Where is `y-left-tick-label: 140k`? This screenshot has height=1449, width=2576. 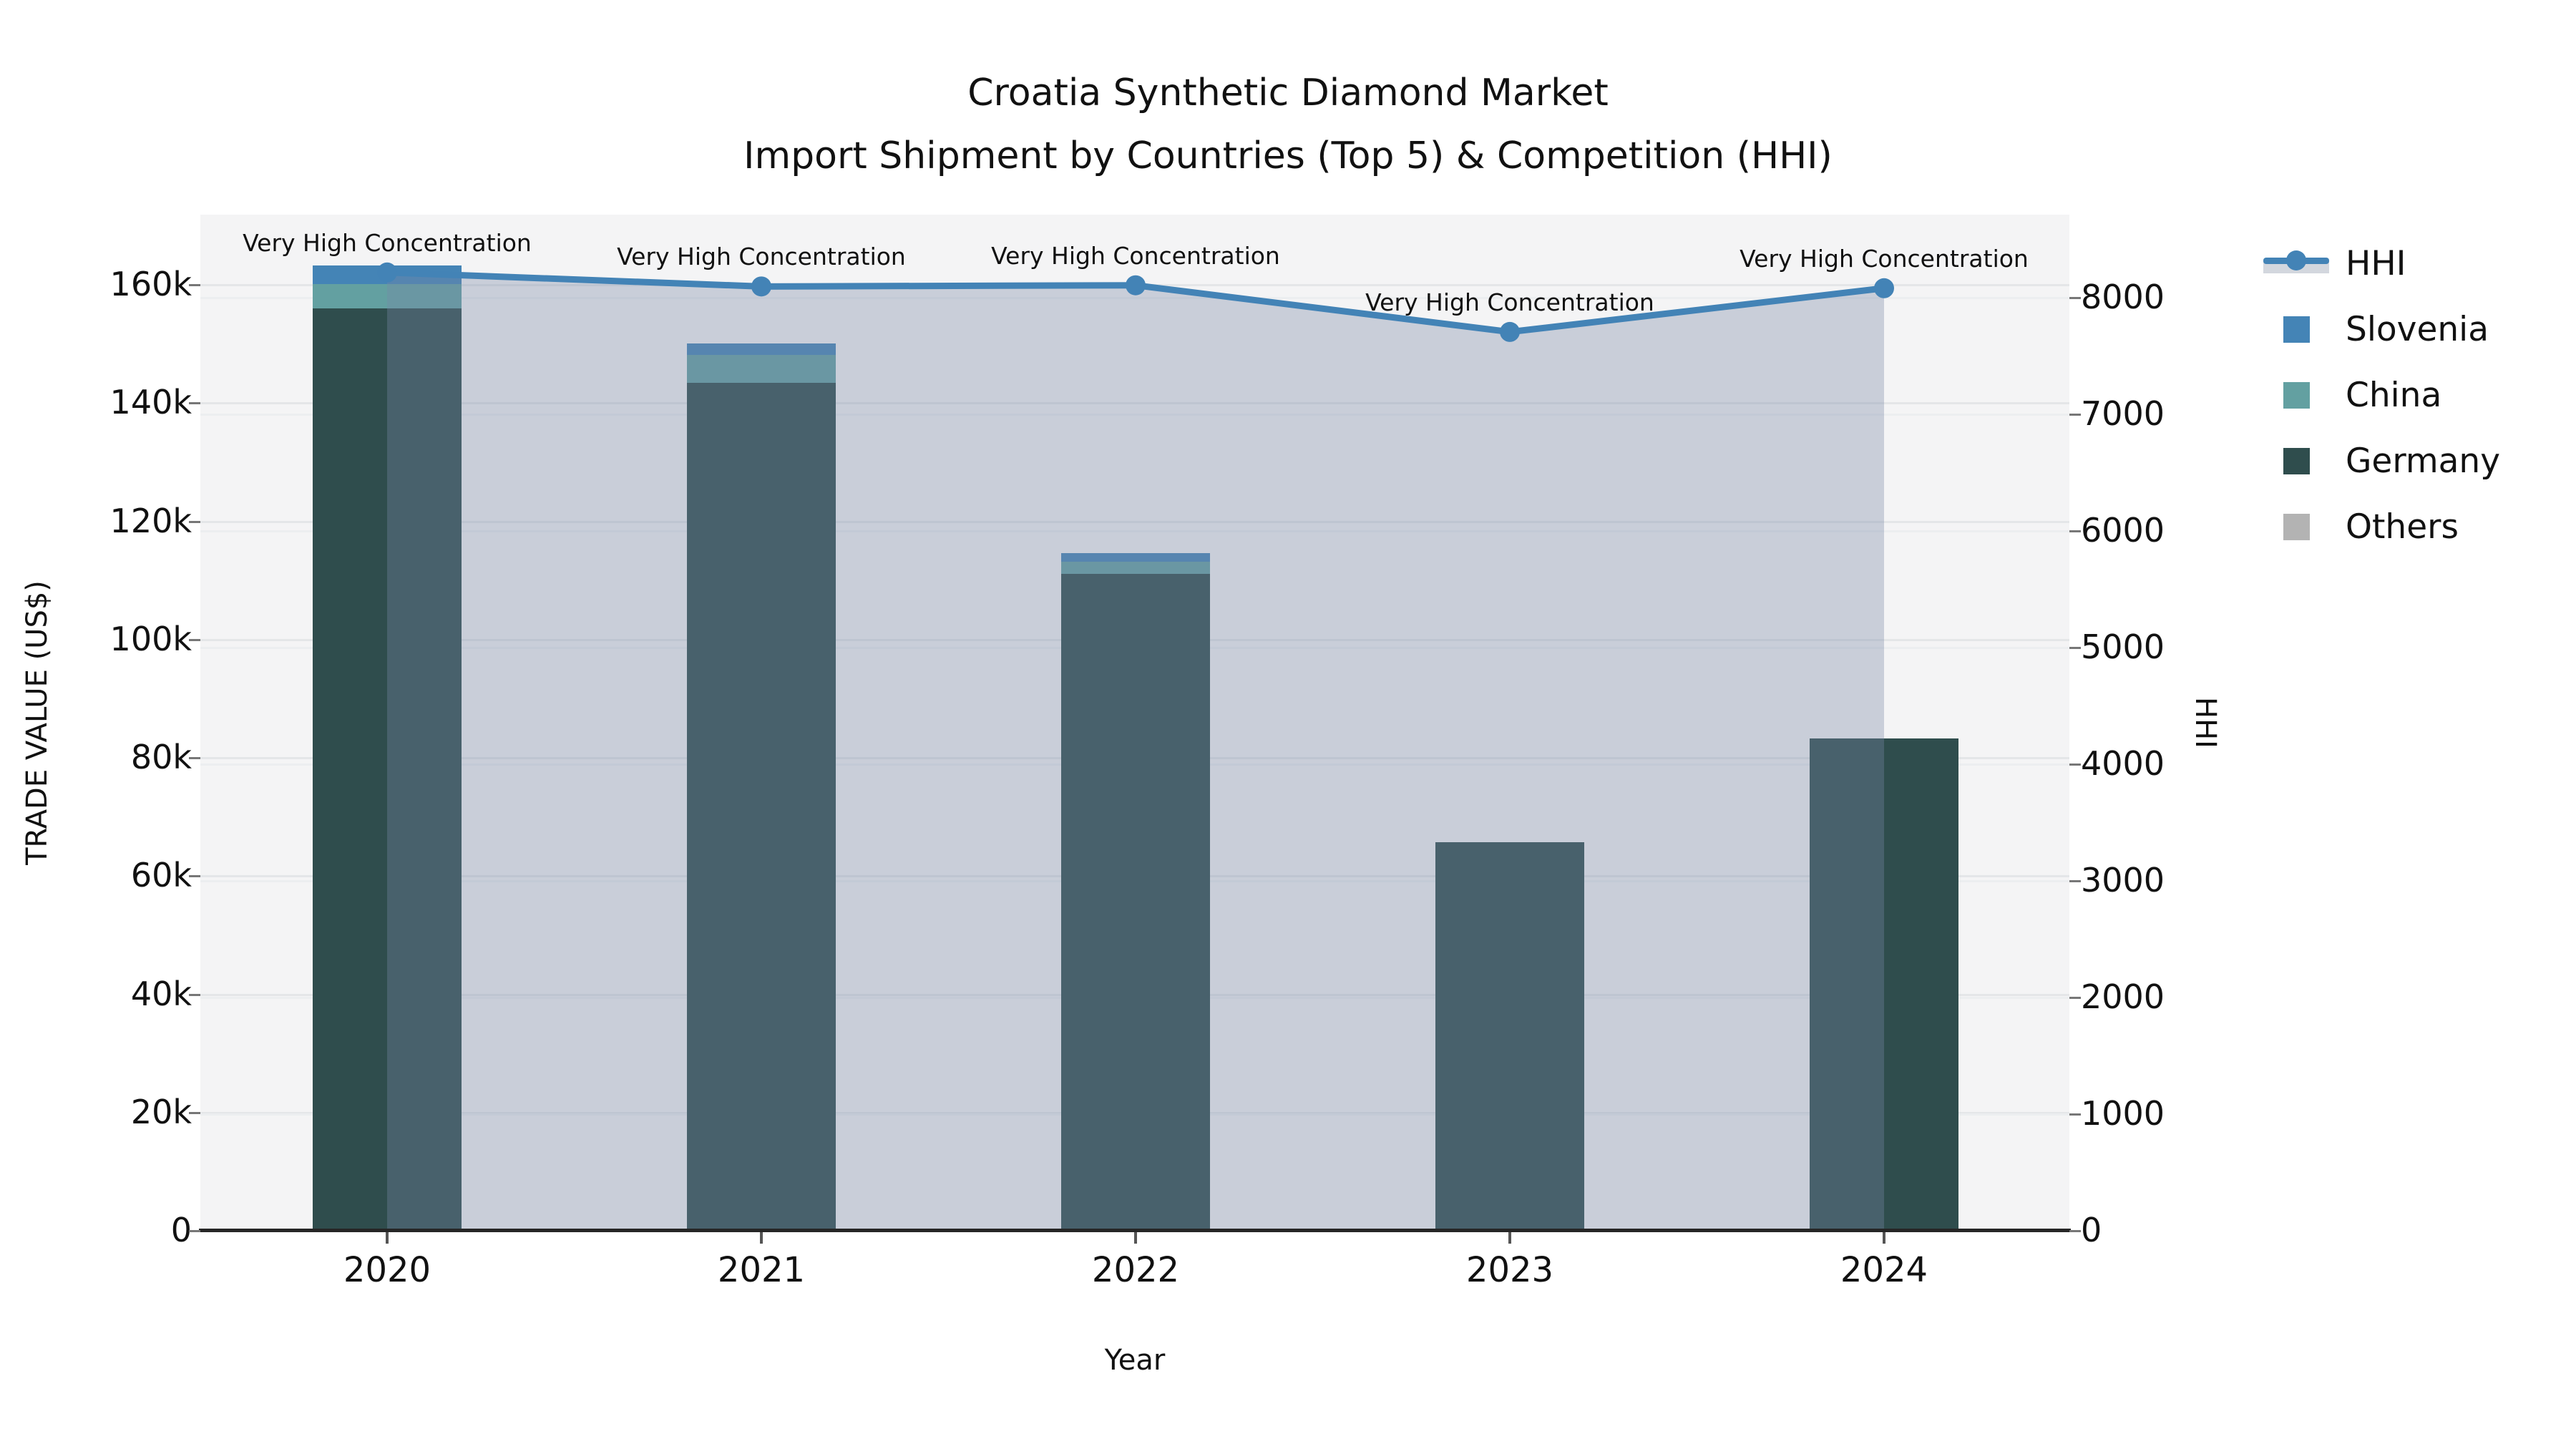 y-left-tick-label: 140k is located at coordinates (150, 402).